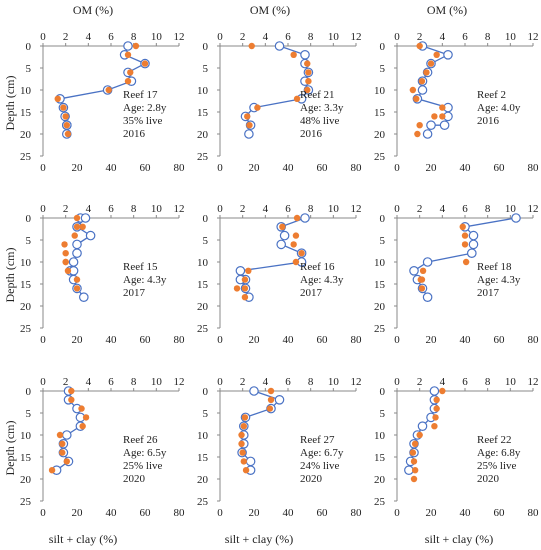 Image resolution: width=541 pixels, height=550 pixels. Describe the element at coordinates (145, 280) in the screenshot. I see `panel-annotation-line: Age: 4.3y` at that location.